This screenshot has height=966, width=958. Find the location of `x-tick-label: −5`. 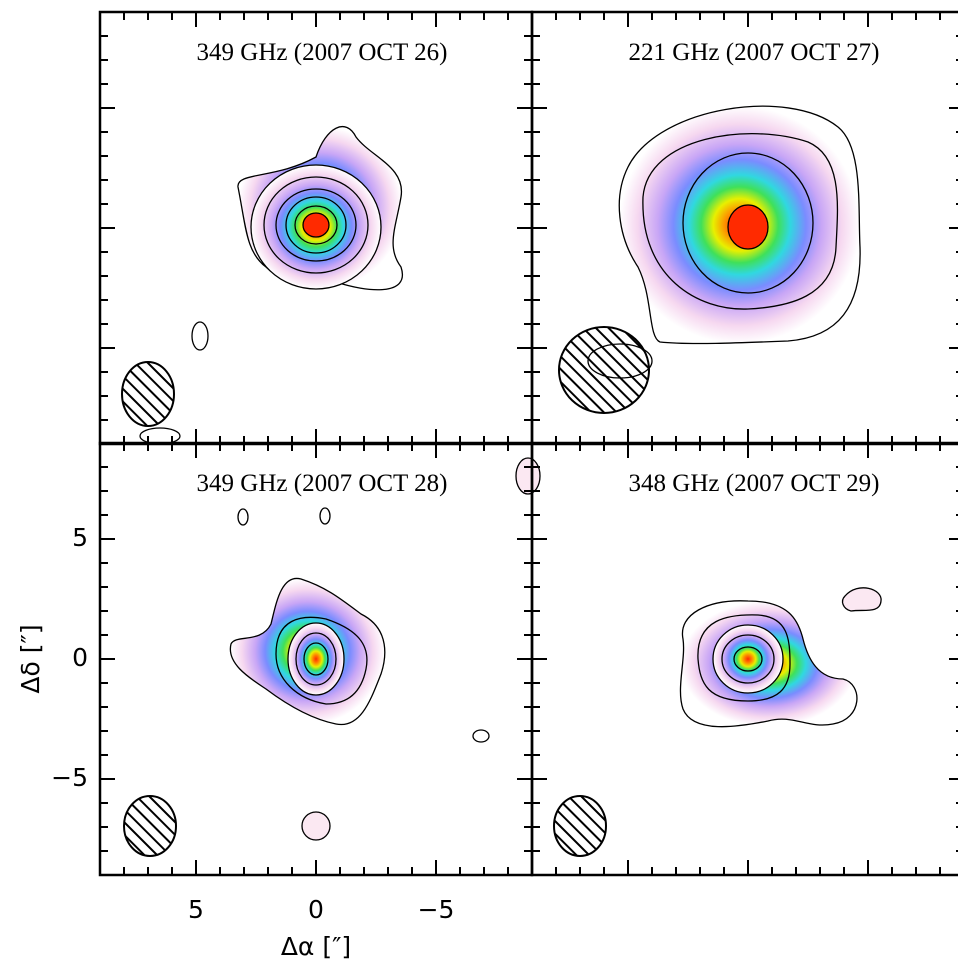

x-tick-label: −5 is located at coordinates (436, 909).